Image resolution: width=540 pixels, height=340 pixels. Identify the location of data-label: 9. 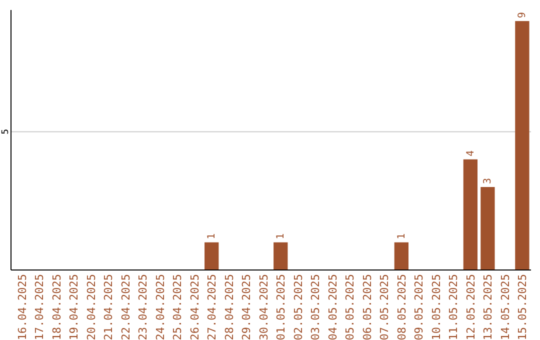
(522, 15).